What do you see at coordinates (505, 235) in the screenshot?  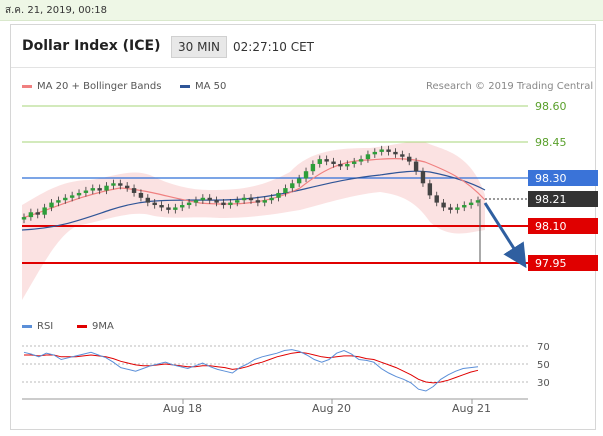 I see `projection-arrow` at bounding box center [505, 235].